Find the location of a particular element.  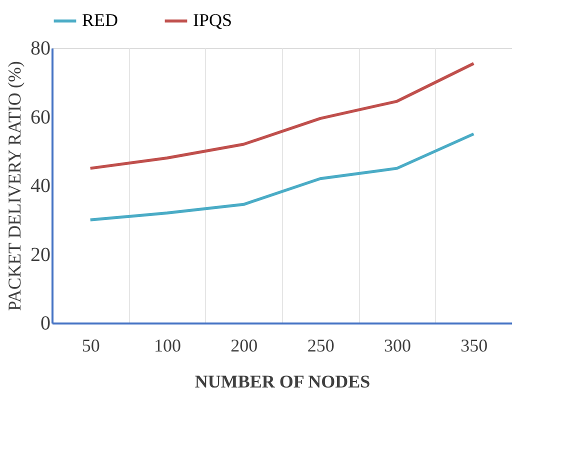

line-series is located at coordinates (282, 177).